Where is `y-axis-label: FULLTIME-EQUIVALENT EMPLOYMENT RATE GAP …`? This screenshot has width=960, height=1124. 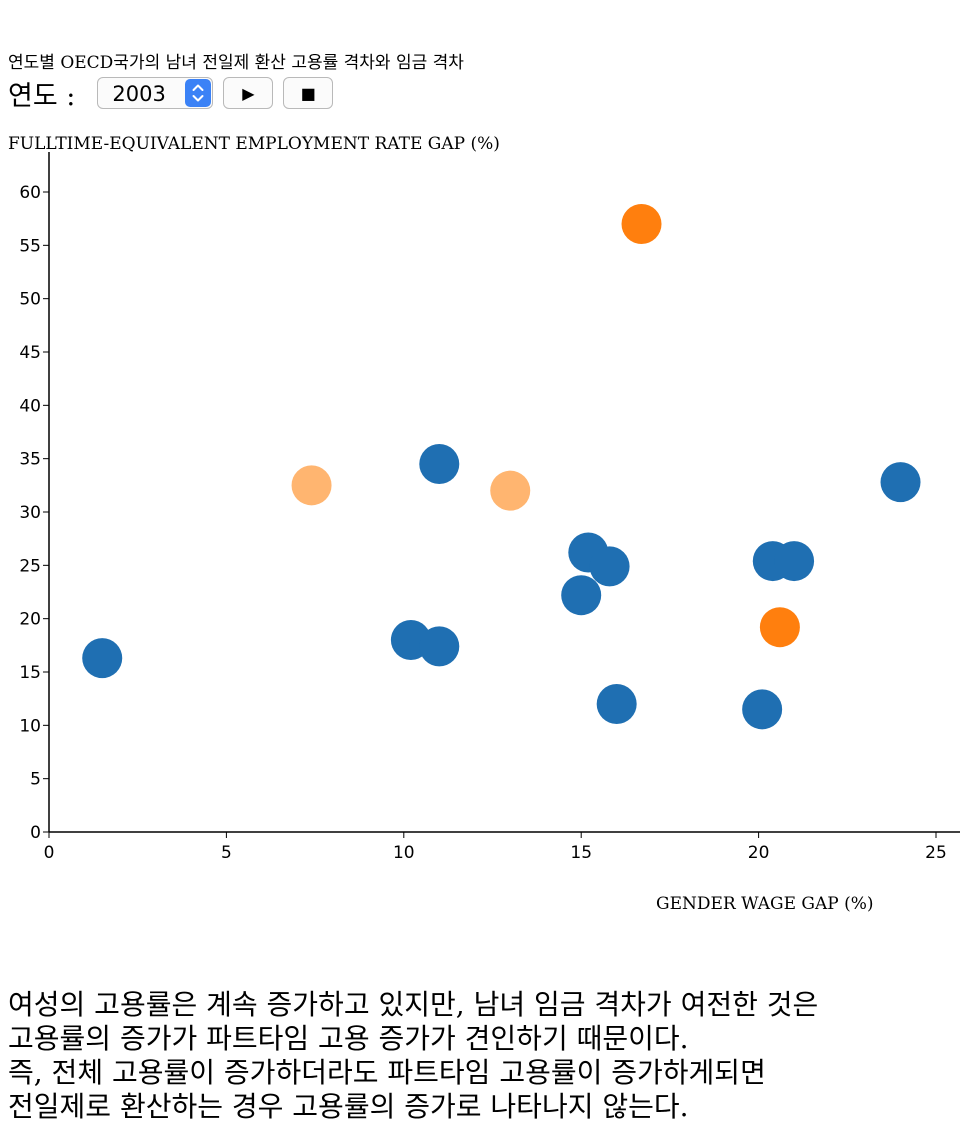
y-axis-label: FULLTIME-EQUIVALENT EMPLOYMENT RATE GAP … is located at coordinates (254, 144).